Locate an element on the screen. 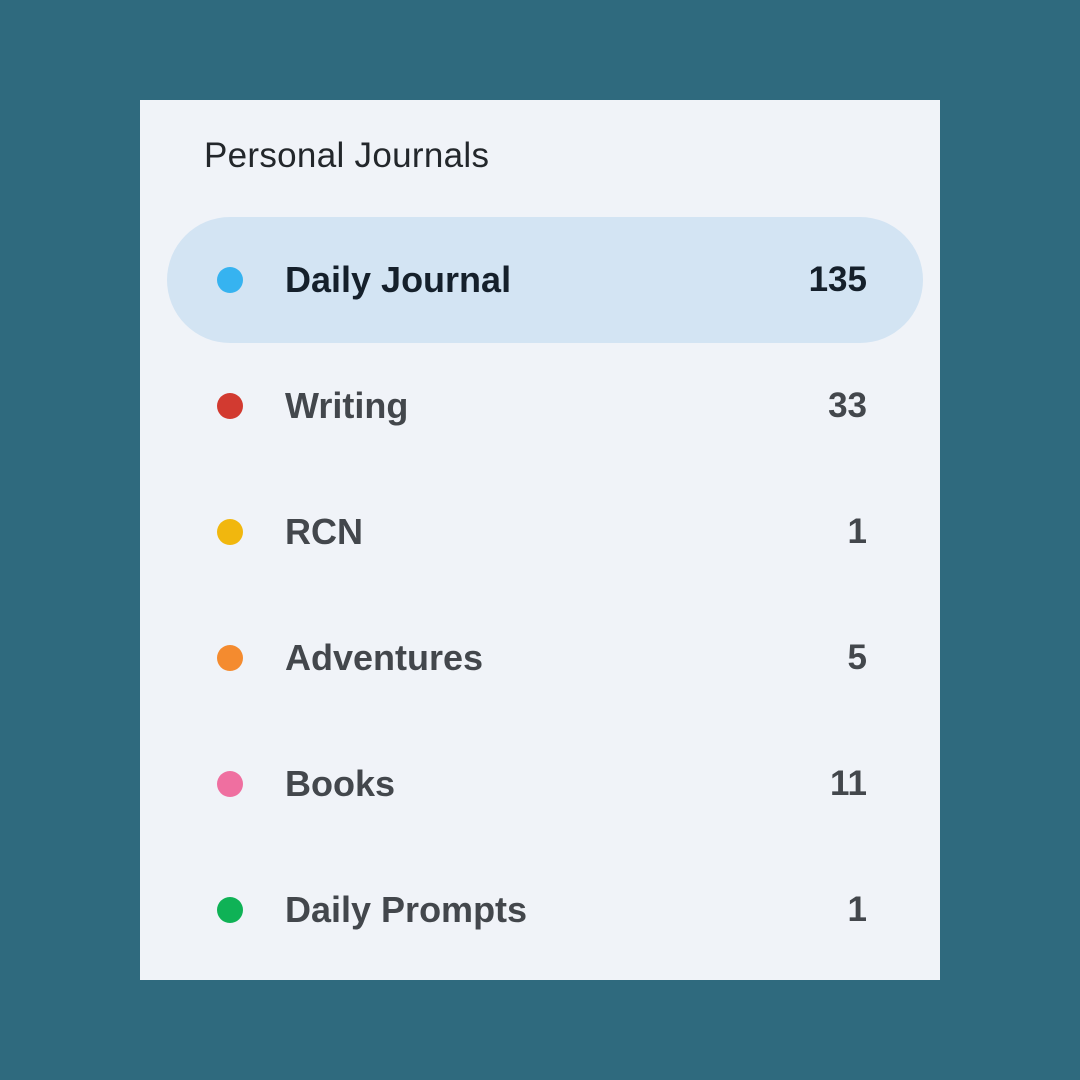 The width and height of the screenshot is (1080, 1080). journal-name: Adventures is located at coordinates (384, 657).